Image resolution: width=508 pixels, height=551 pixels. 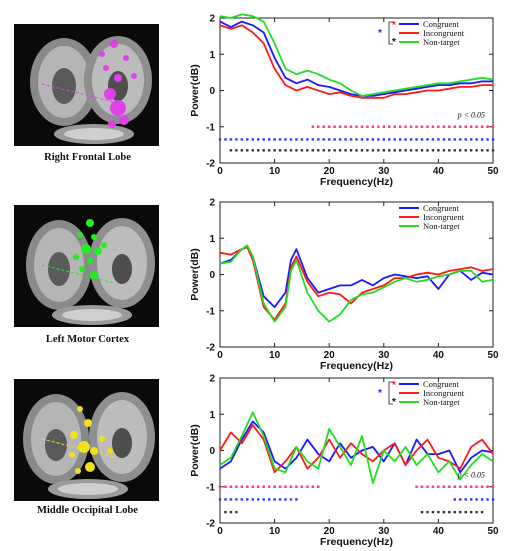 I want to click on sig-star-blue: *, so click(x=380, y=393).